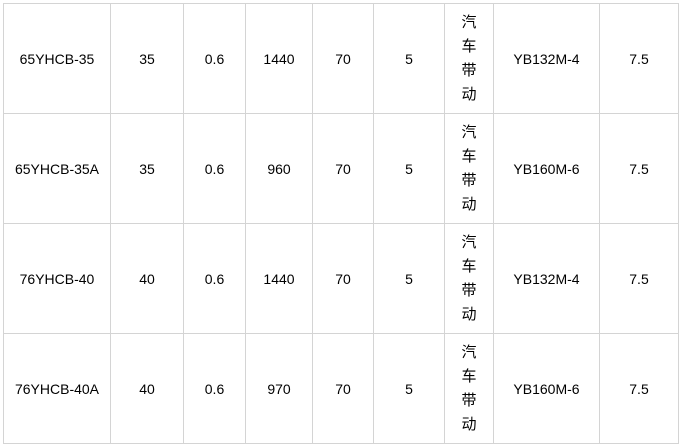 The image size is (682, 446). Describe the element at coordinates (57, 388) in the screenshot. I see `table-cell-model: 76YHCB-40A` at that location.